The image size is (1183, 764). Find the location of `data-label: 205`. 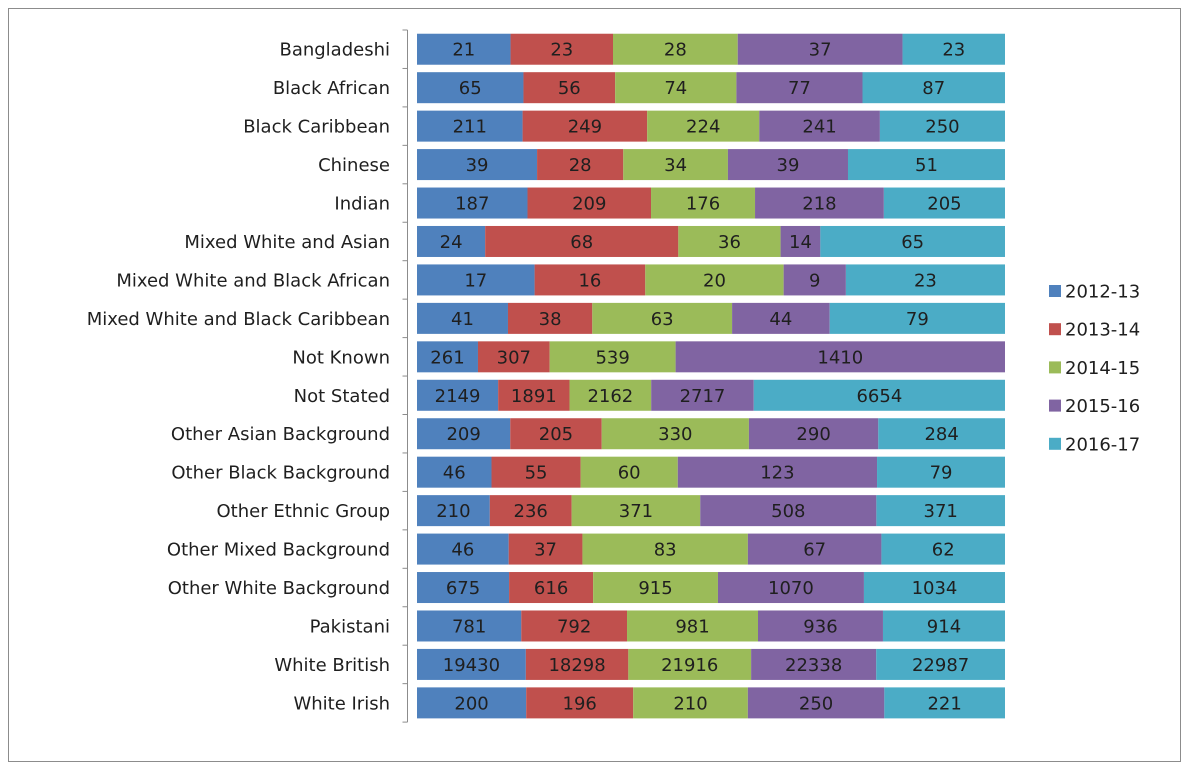

data-label: 205 is located at coordinates (944, 204).